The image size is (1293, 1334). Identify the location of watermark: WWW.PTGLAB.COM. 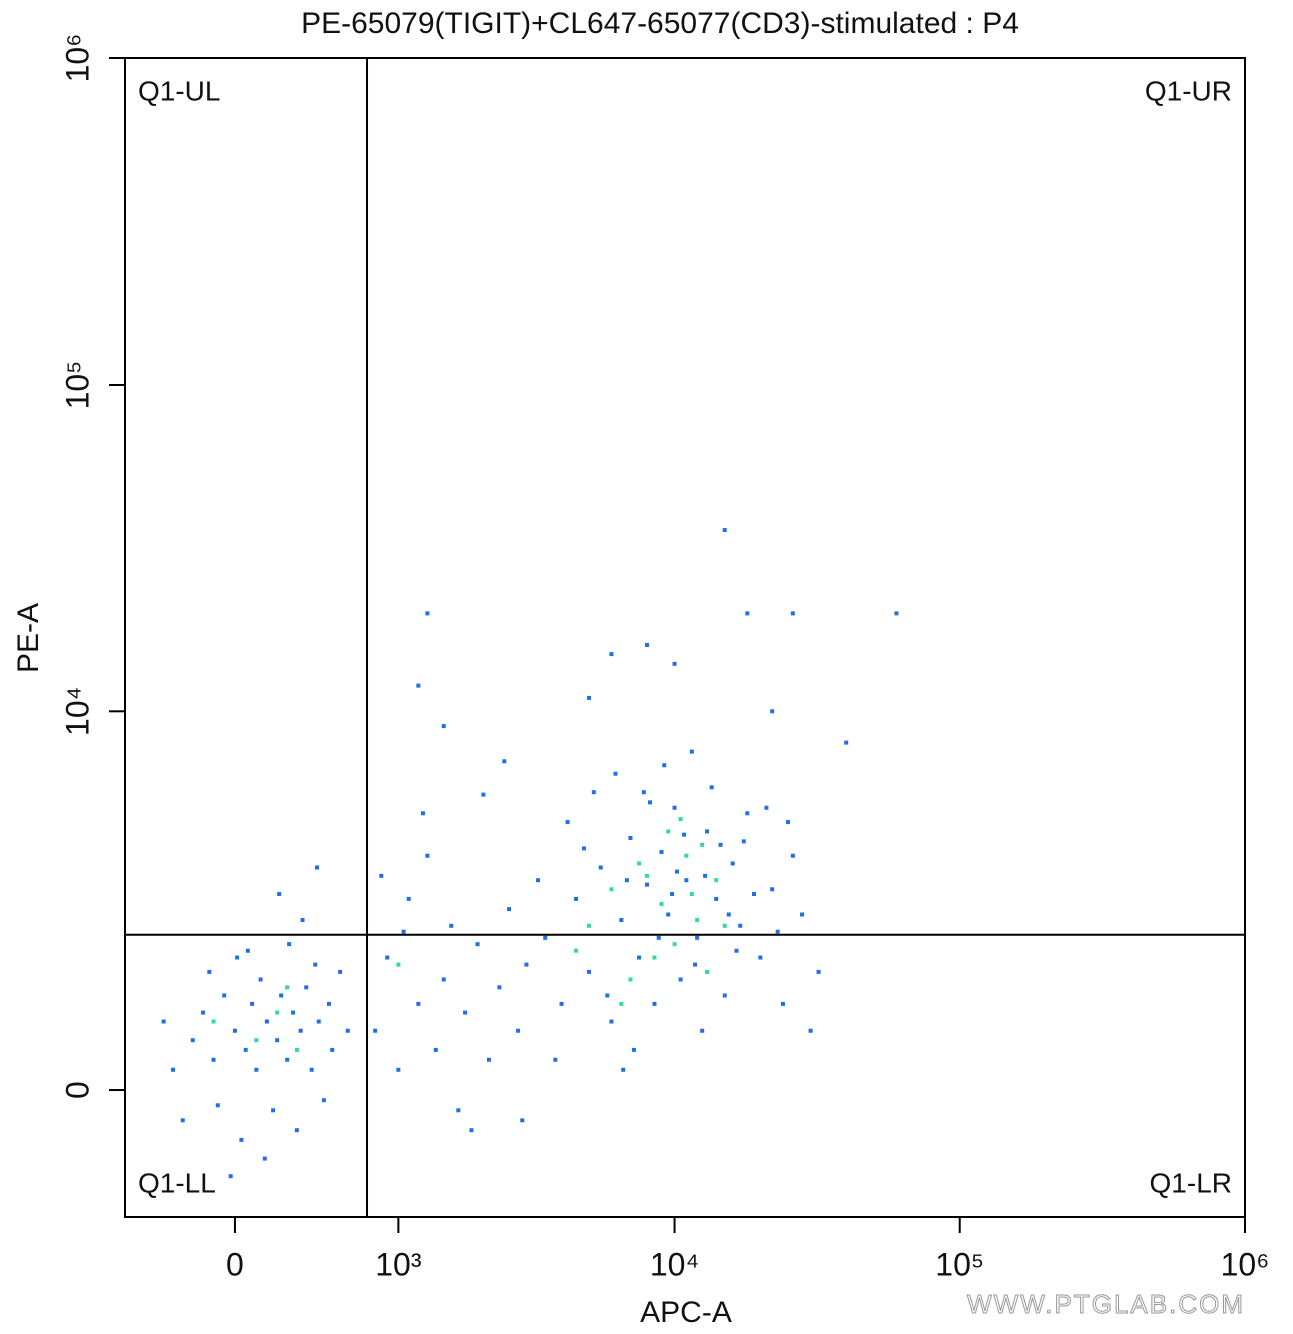
(1106, 1304).